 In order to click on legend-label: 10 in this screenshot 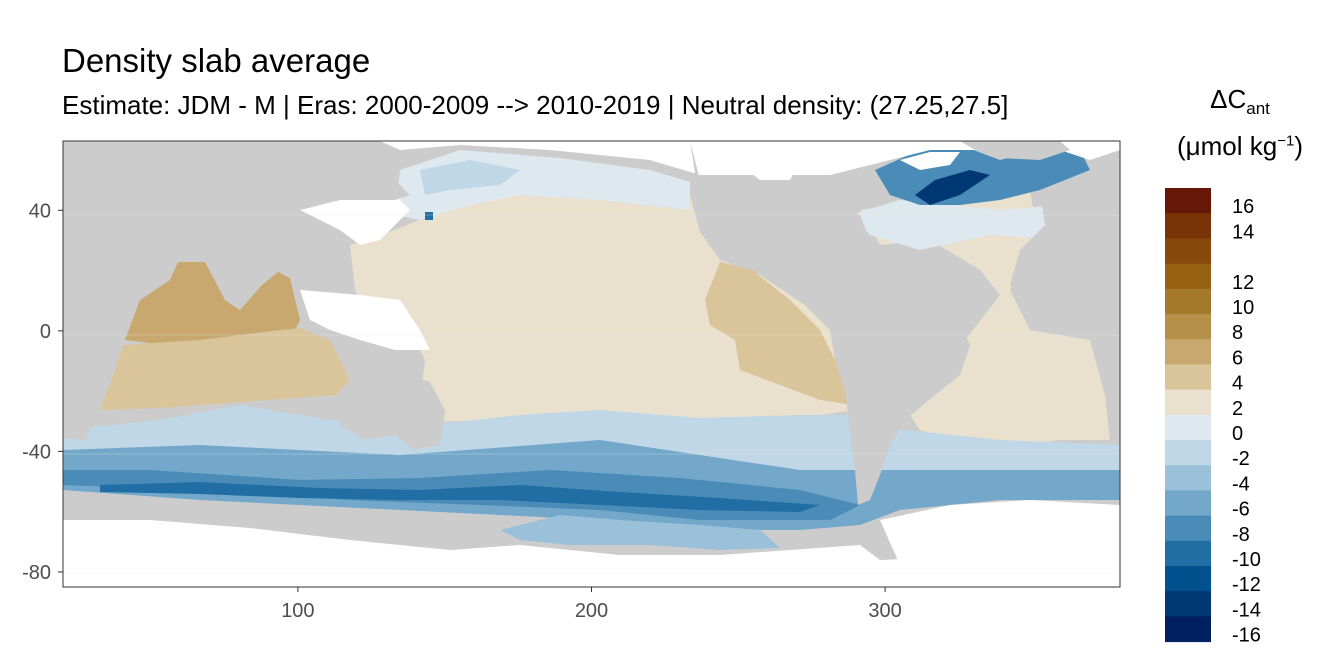, I will do `click(1243, 308)`.